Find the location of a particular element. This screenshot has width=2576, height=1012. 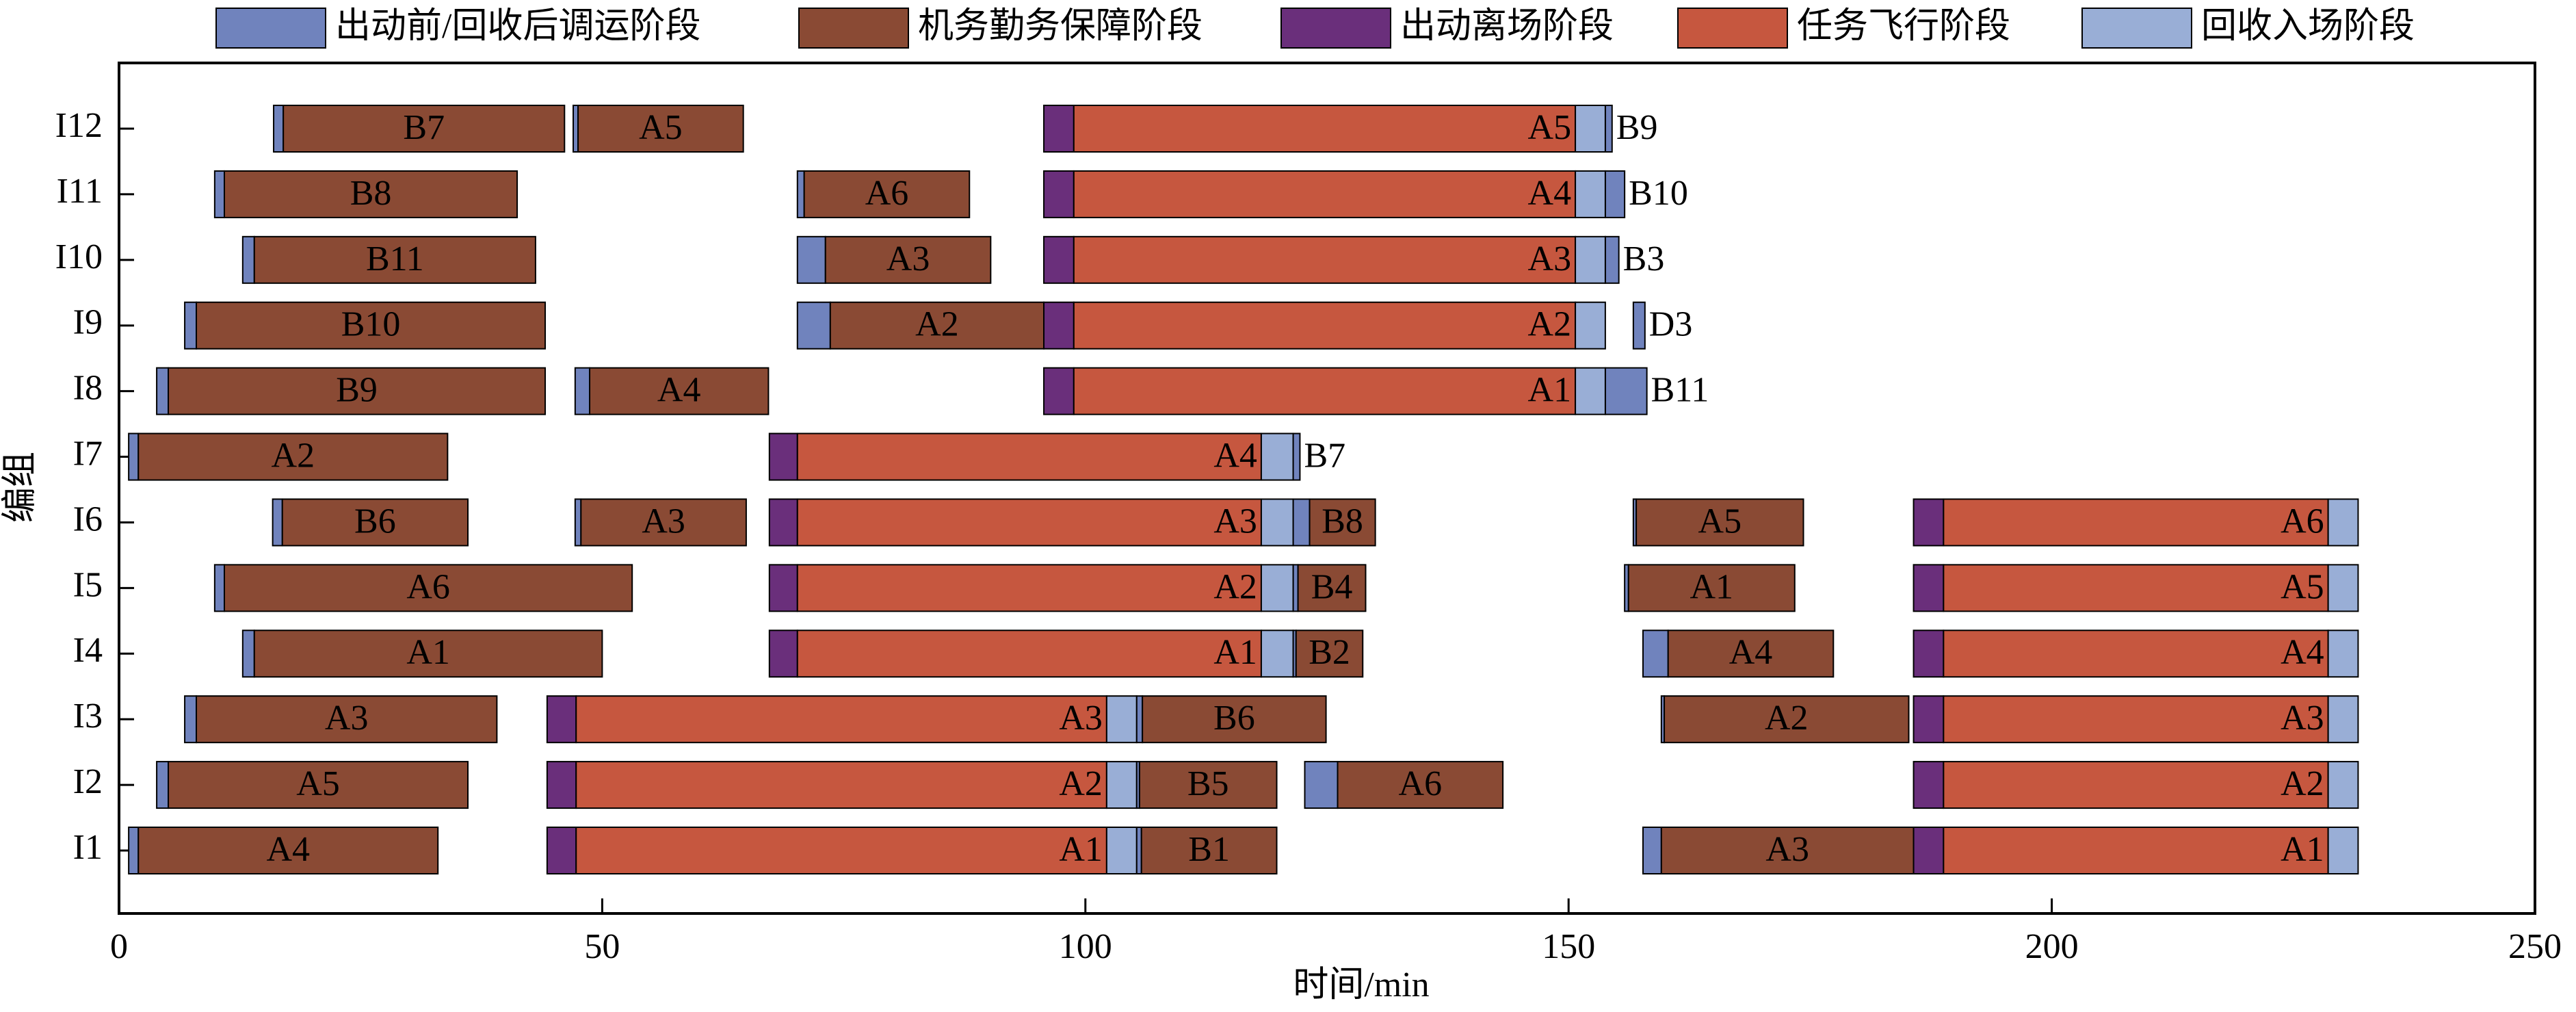

legend-label: 出动离场阶段 is located at coordinates (1507, 26).